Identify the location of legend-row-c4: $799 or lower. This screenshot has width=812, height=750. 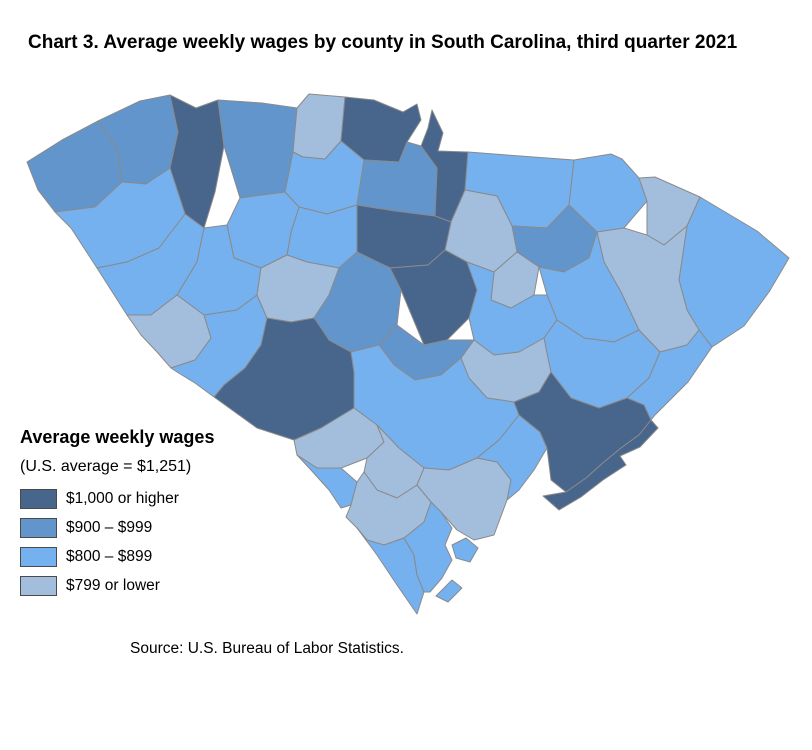
(117, 585).